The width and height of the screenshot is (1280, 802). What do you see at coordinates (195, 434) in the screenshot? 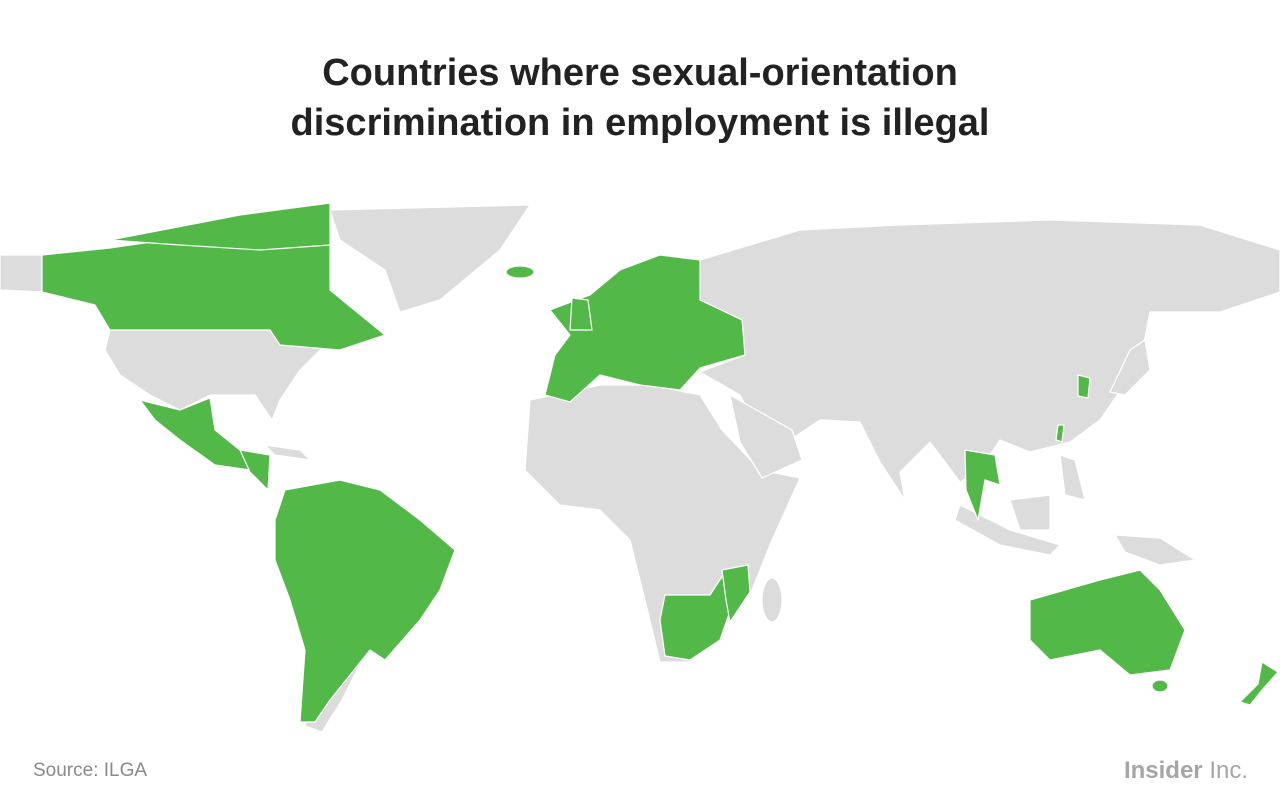
I see `region-mexico` at bounding box center [195, 434].